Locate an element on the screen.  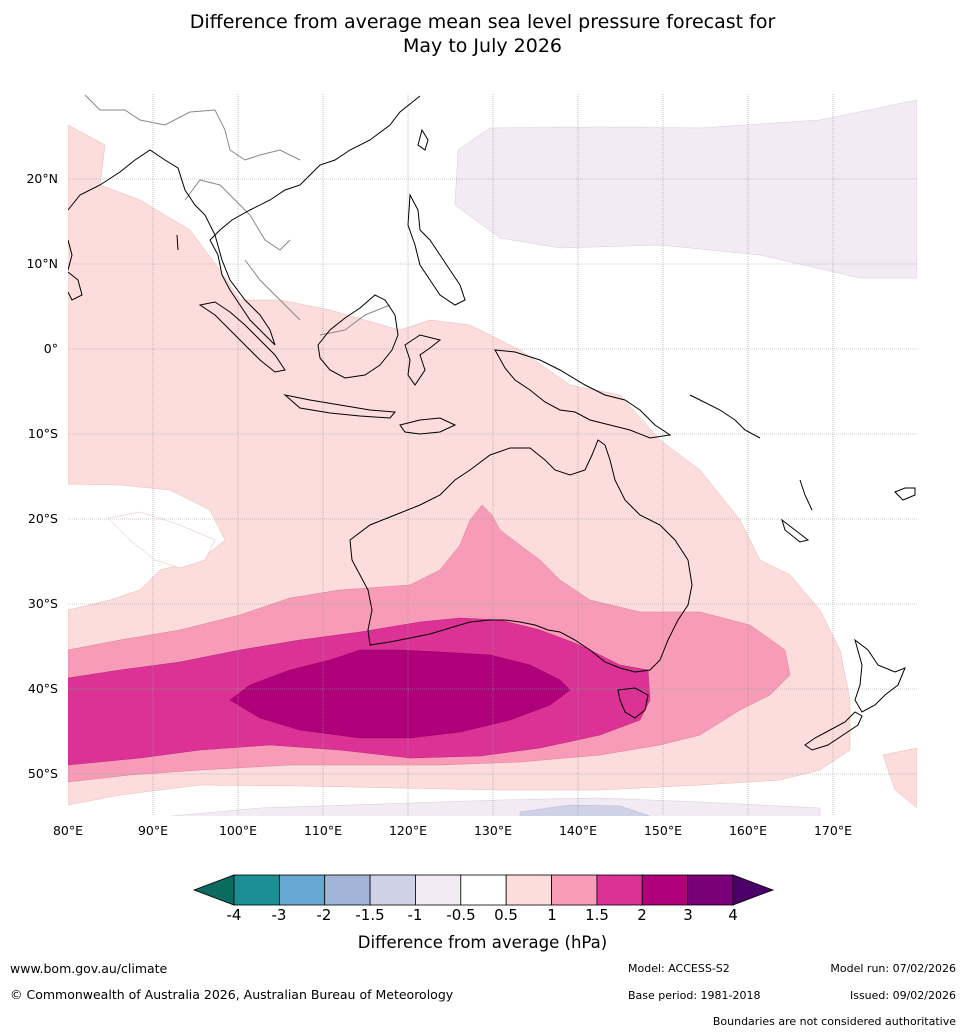
coast-australia is located at coordinates (521, 556).